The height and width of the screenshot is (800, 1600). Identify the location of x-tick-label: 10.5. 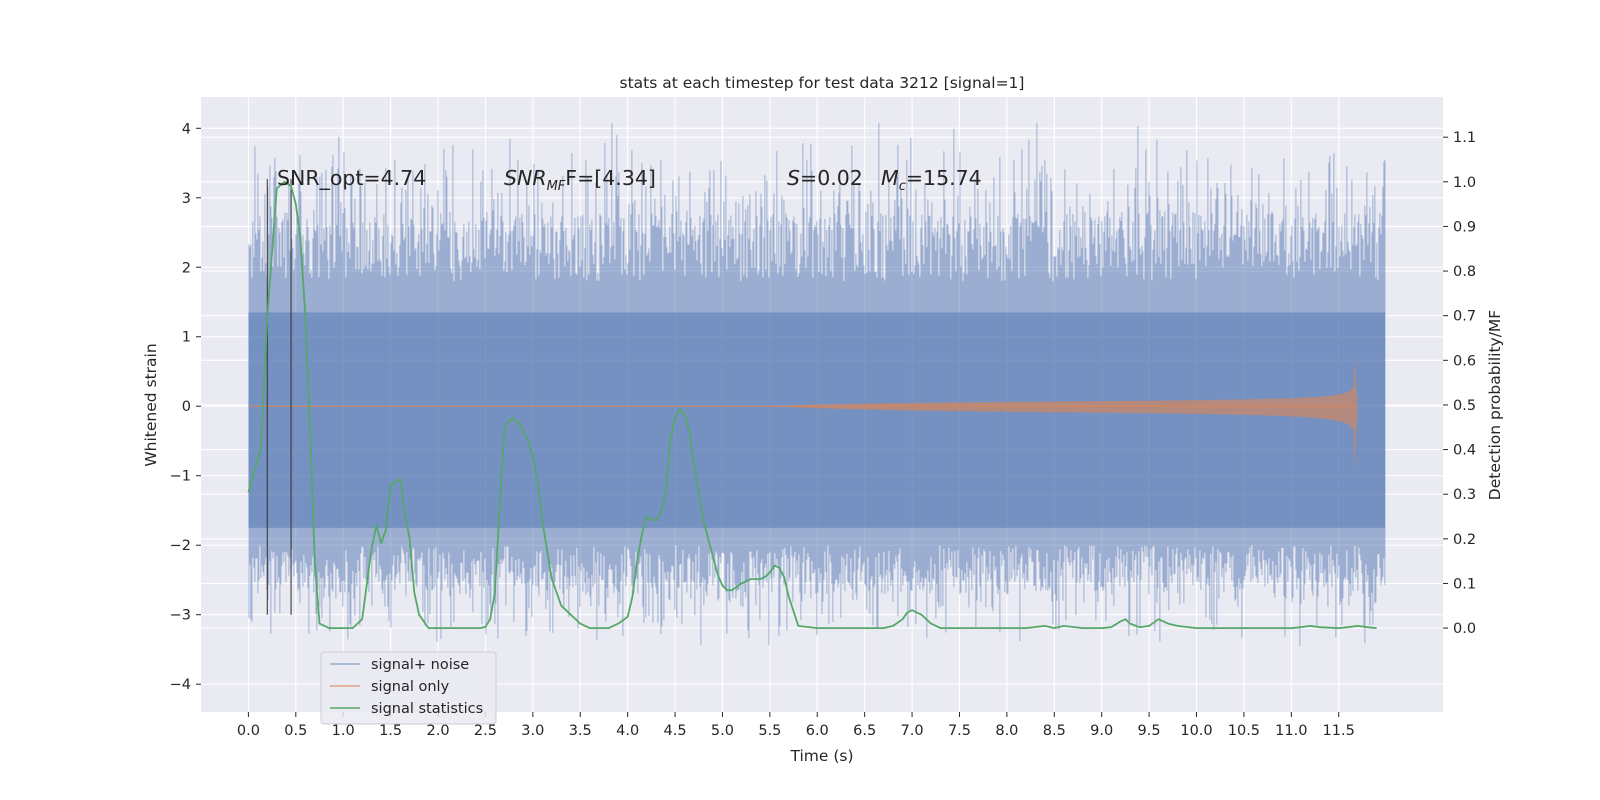
(1244, 731).